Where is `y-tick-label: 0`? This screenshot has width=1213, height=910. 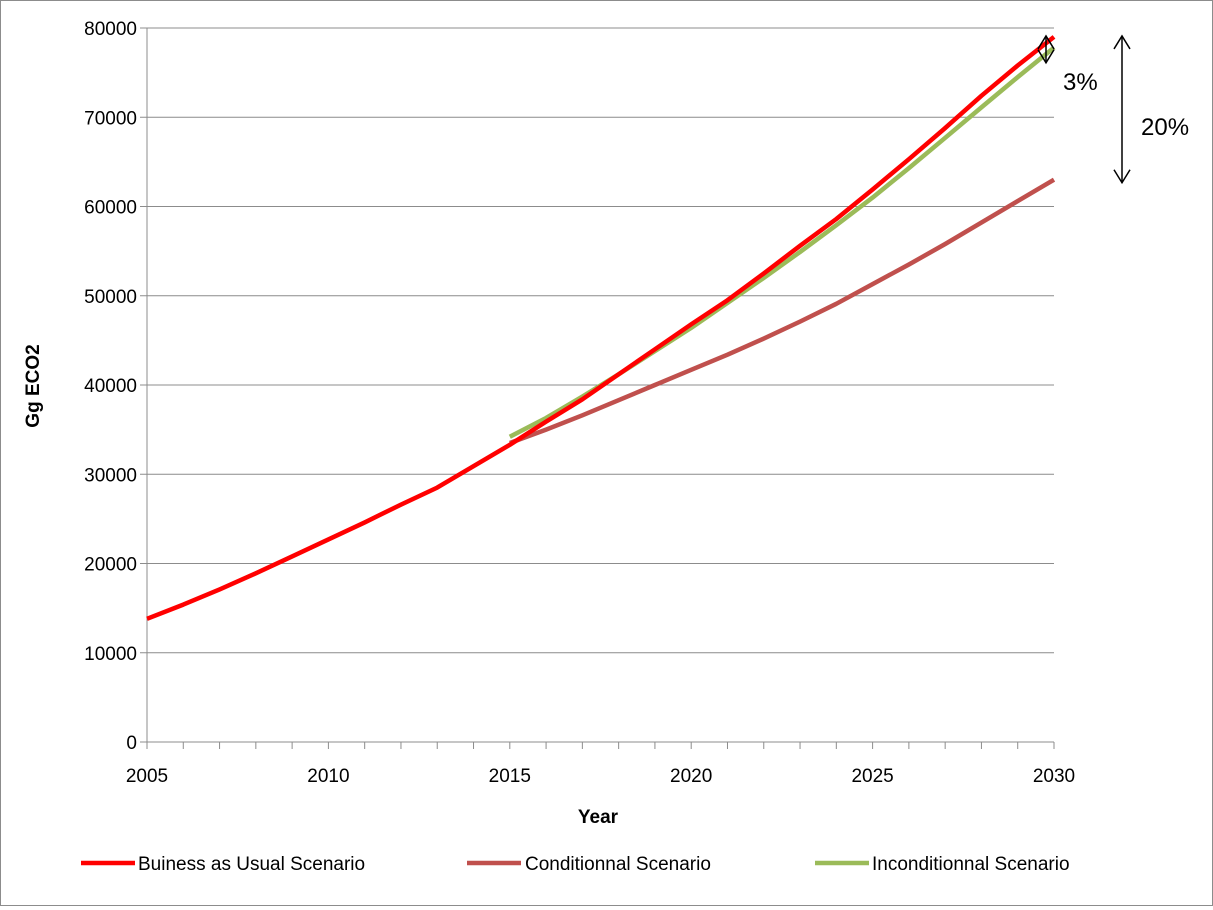
y-tick-label: 0 is located at coordinates (131, 743).